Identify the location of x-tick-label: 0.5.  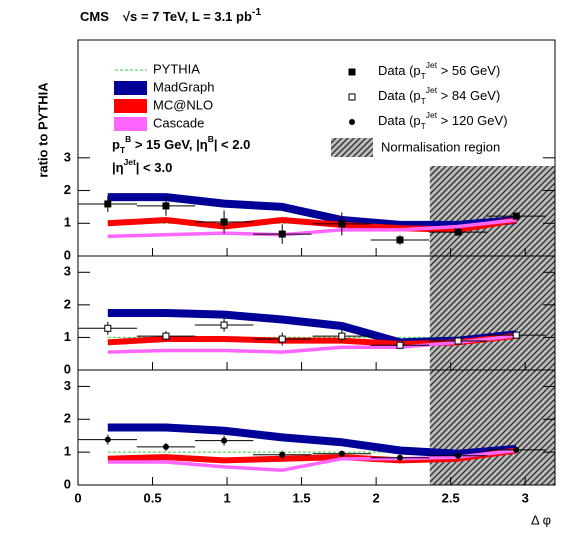
(152, 497).